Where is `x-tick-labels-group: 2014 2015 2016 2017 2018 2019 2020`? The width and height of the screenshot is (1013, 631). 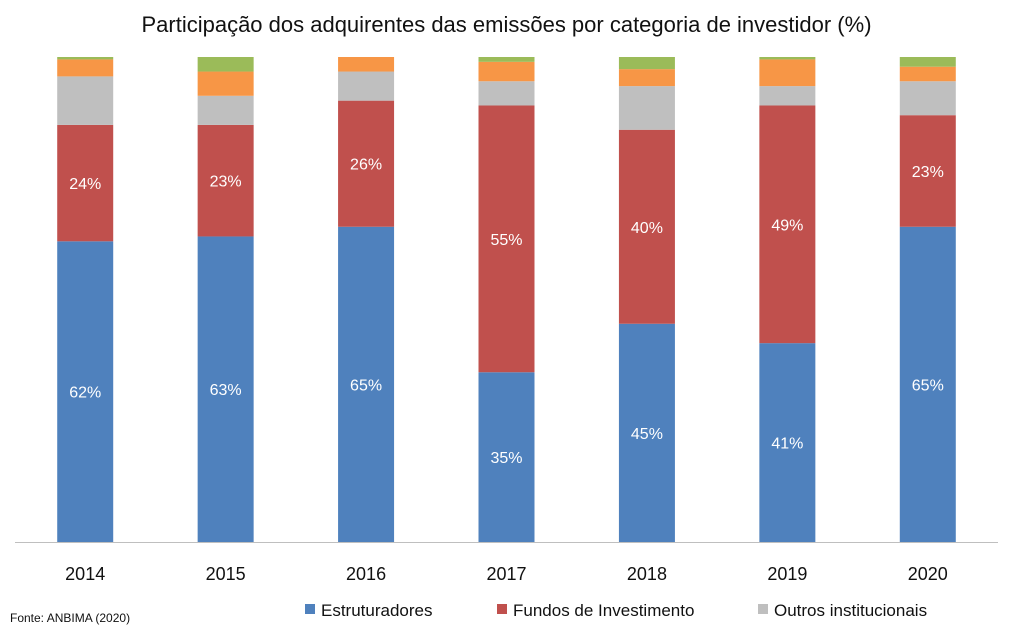
x-tick-labels-group: 2014 2015 2016 2017 2018 2019 2020 is located at coordinates (506, 574).